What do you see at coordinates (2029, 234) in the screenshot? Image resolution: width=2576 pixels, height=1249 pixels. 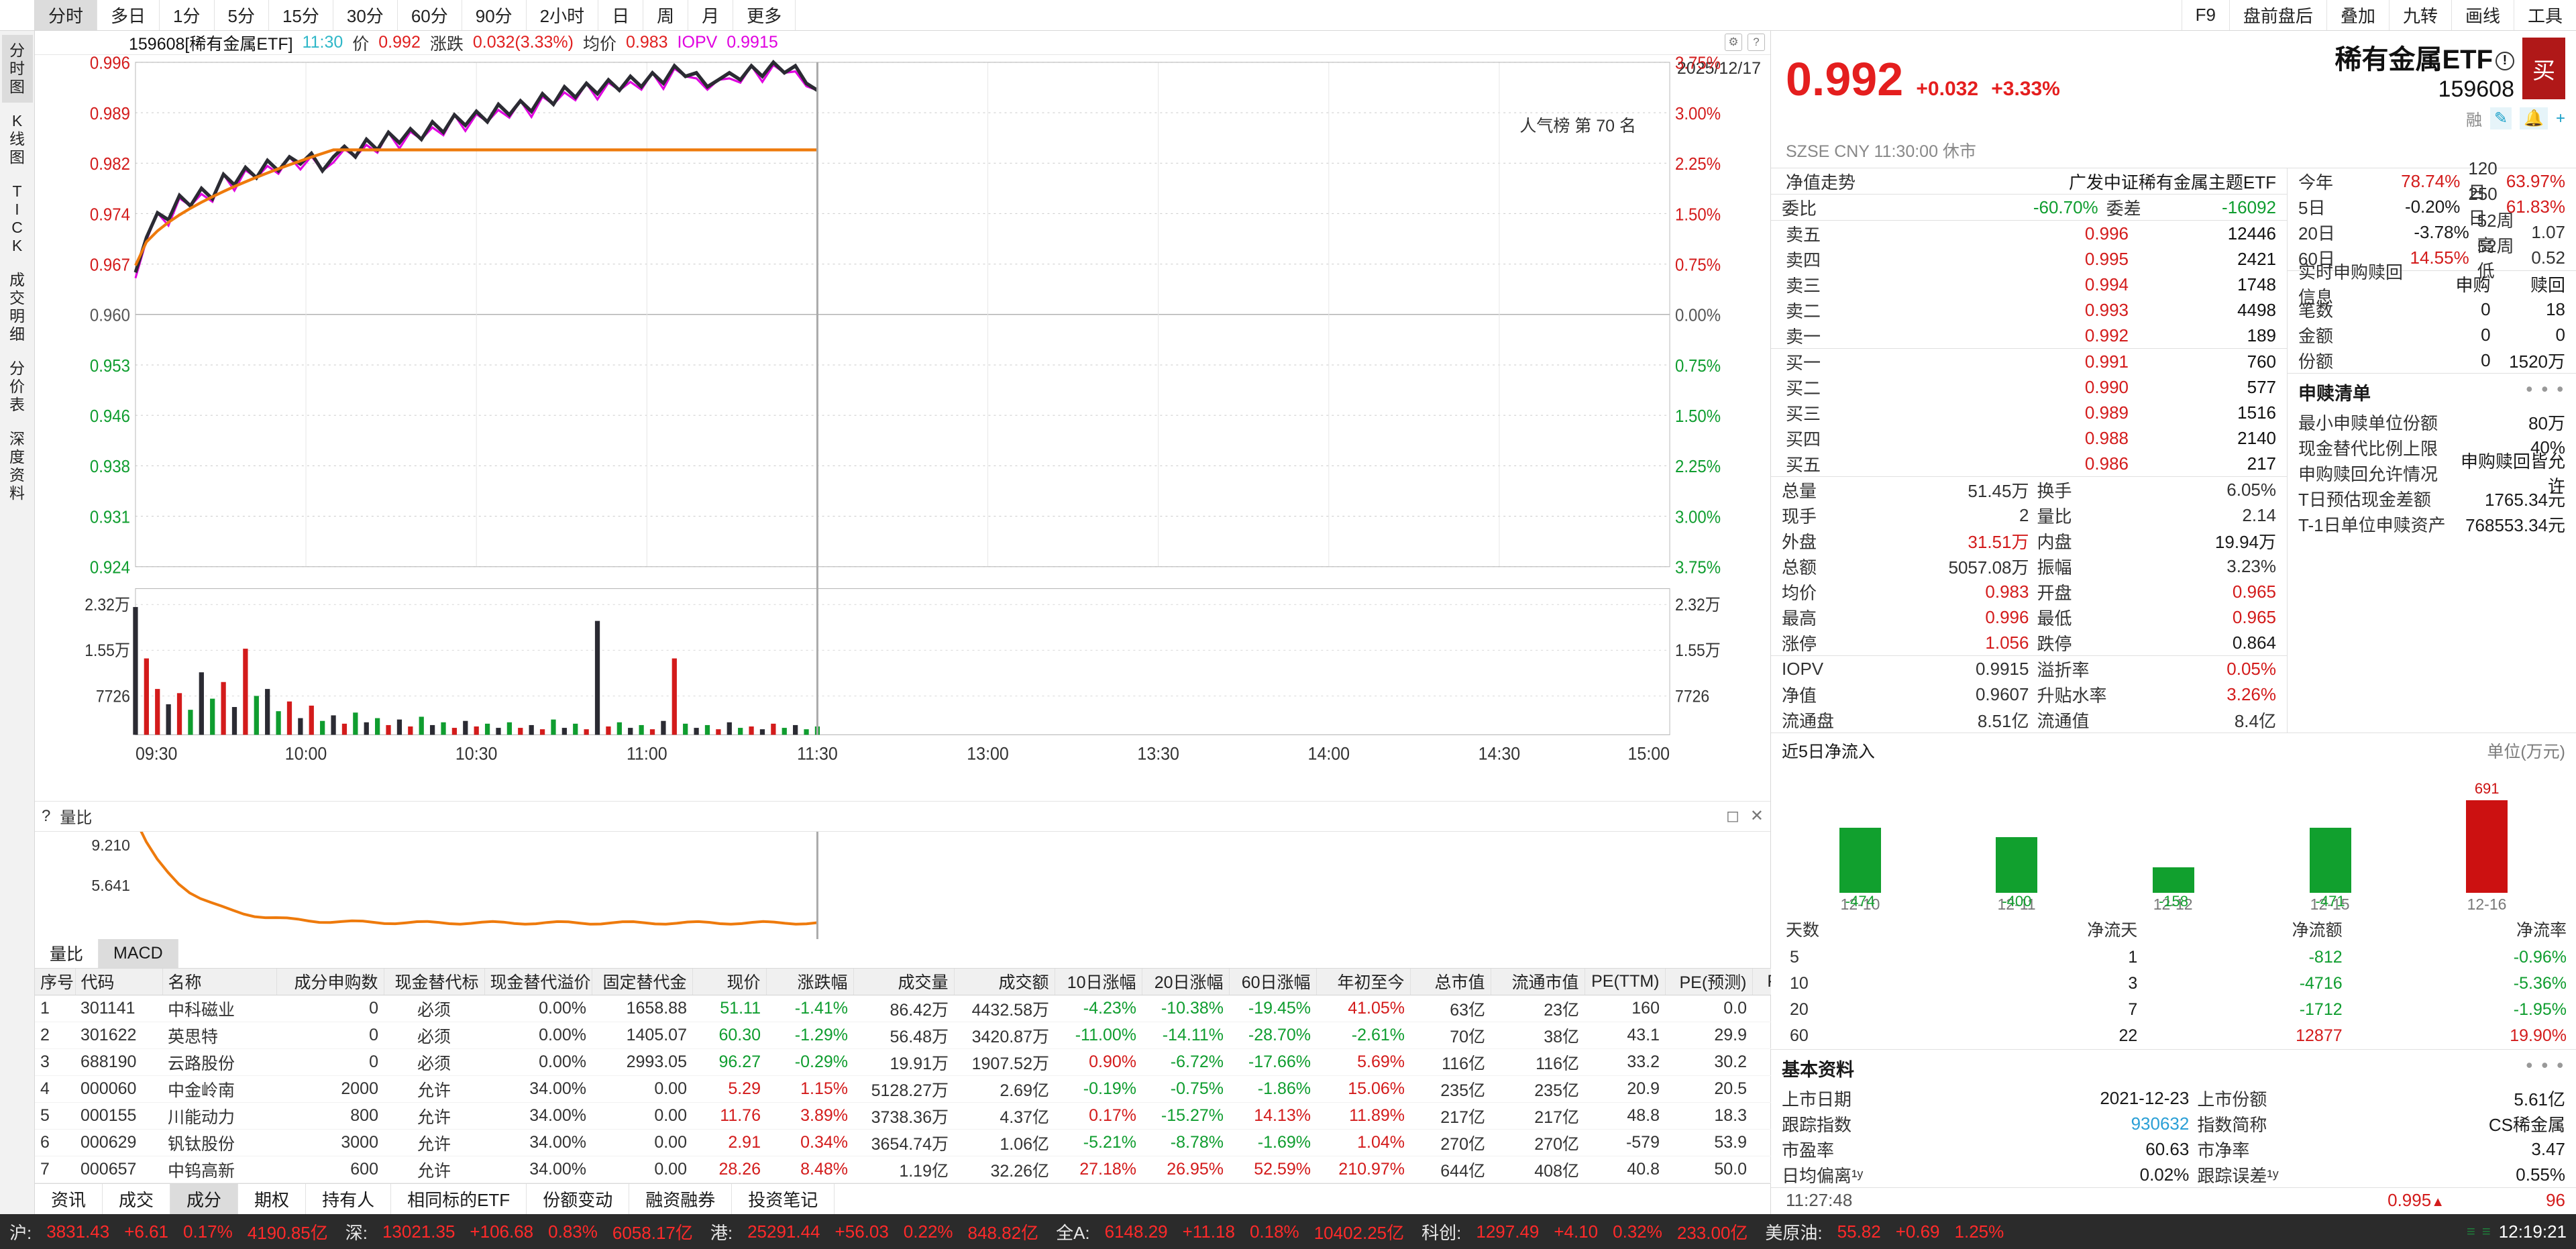 I see `ladder-row-卖五: 卖五 0.996 12446` at bounding box center [2029, 234].